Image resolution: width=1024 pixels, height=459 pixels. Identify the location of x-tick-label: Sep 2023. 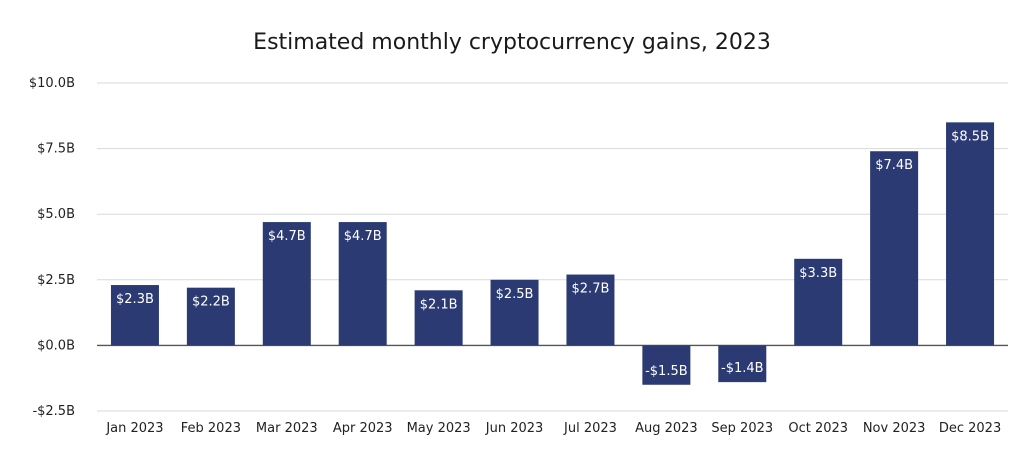
(742, 428).